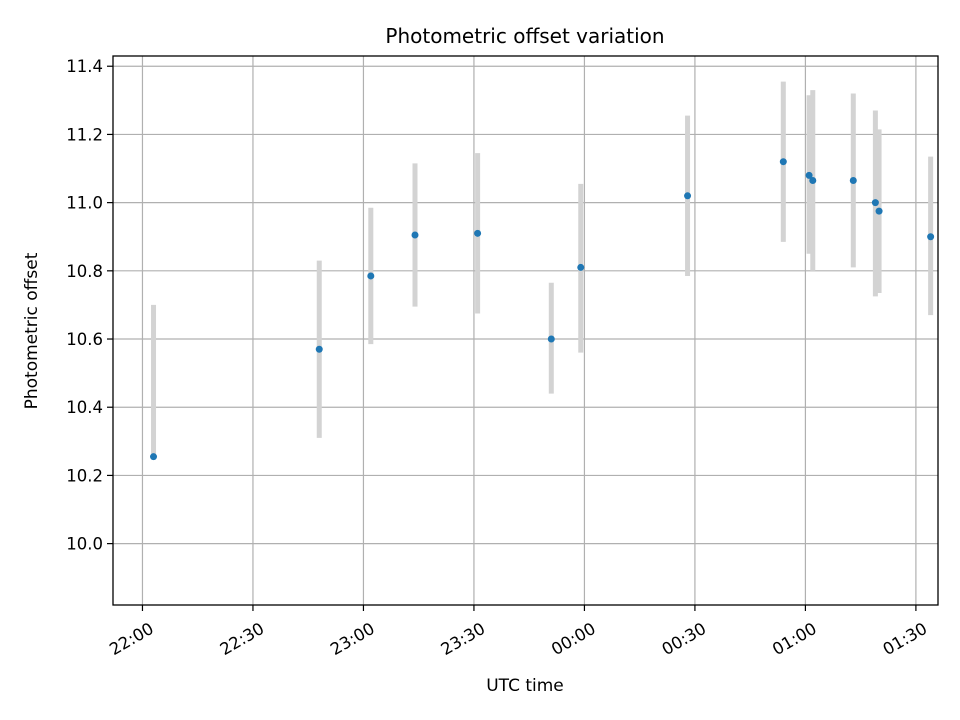 The height and width of the screenshot is (720, 960). I want to click on y-tick-label: 11.2, so click(84, 134).